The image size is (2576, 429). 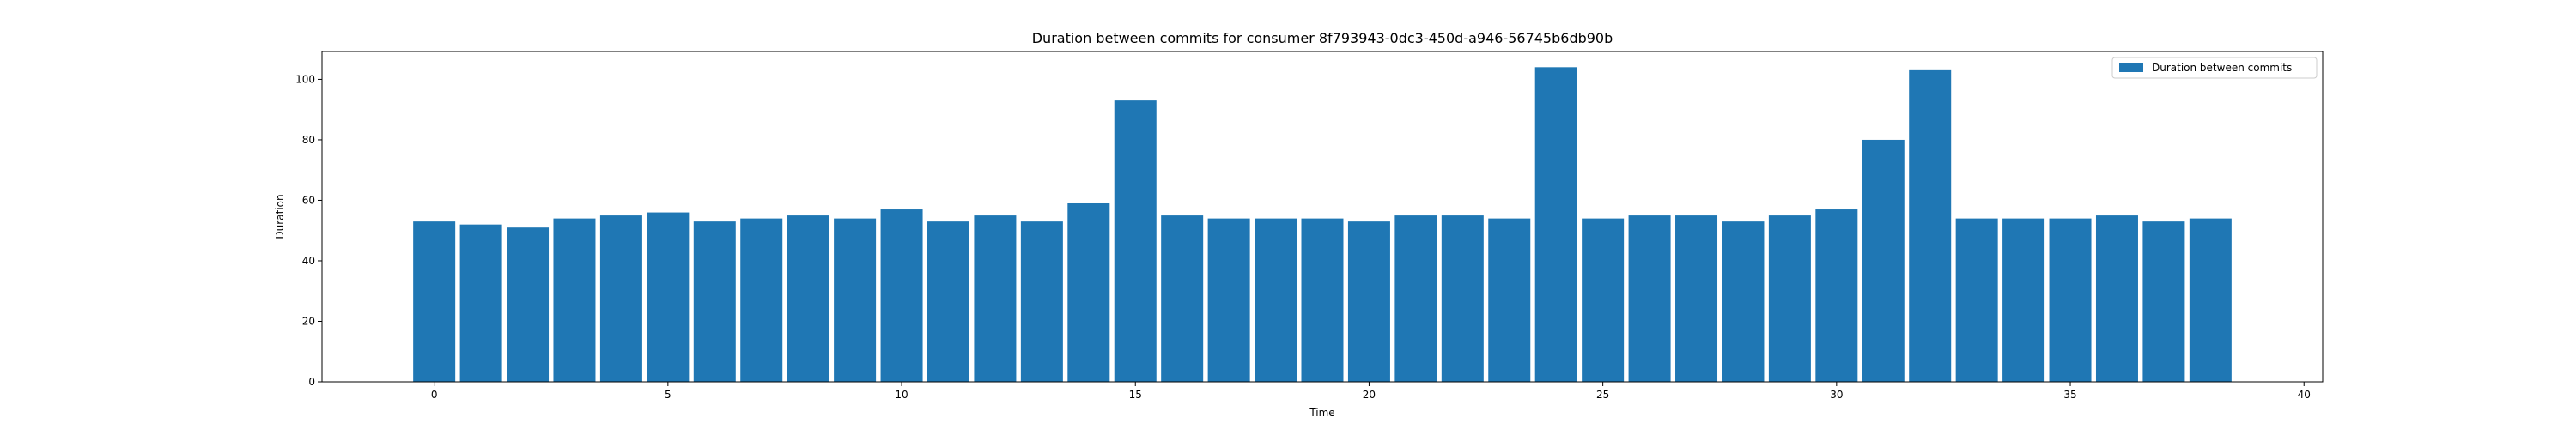 What do you see at coordinates (308, 140) in the screenshot?
I see `y-tick-label: 80` at bounding box center [308, 140].